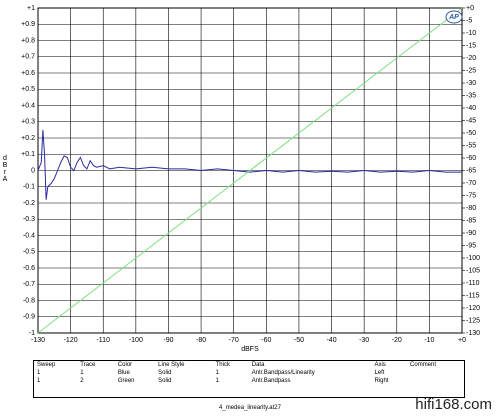  I want to click on table-cell: Anlr.Bandpass, so click(271, 381).